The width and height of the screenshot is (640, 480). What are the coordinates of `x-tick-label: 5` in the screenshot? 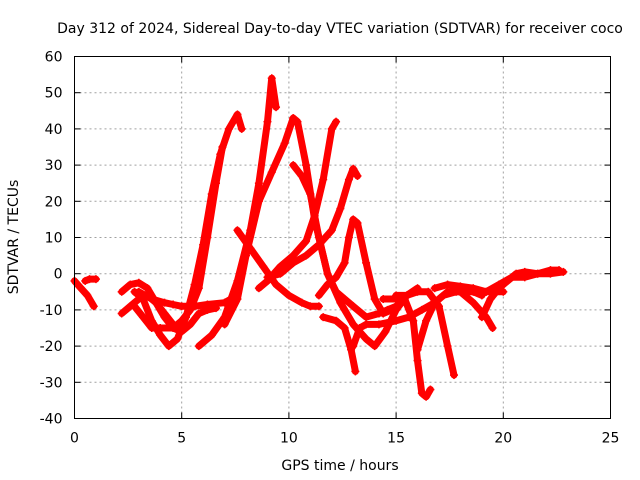 It's located at (181, 439).